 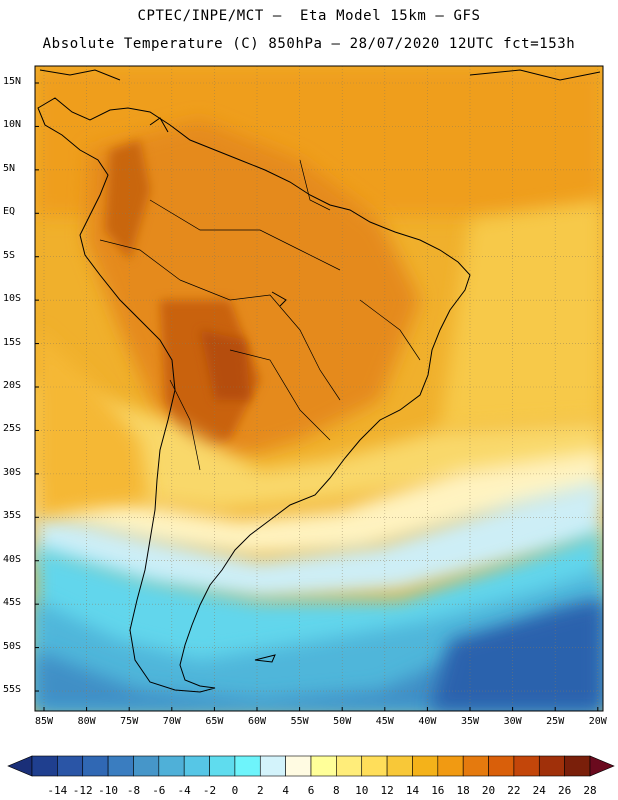 What do you see at coordinates (129, 721) in the screenshot?
I see `lon-label-75w: 75W` at bounding box center [129, 721].